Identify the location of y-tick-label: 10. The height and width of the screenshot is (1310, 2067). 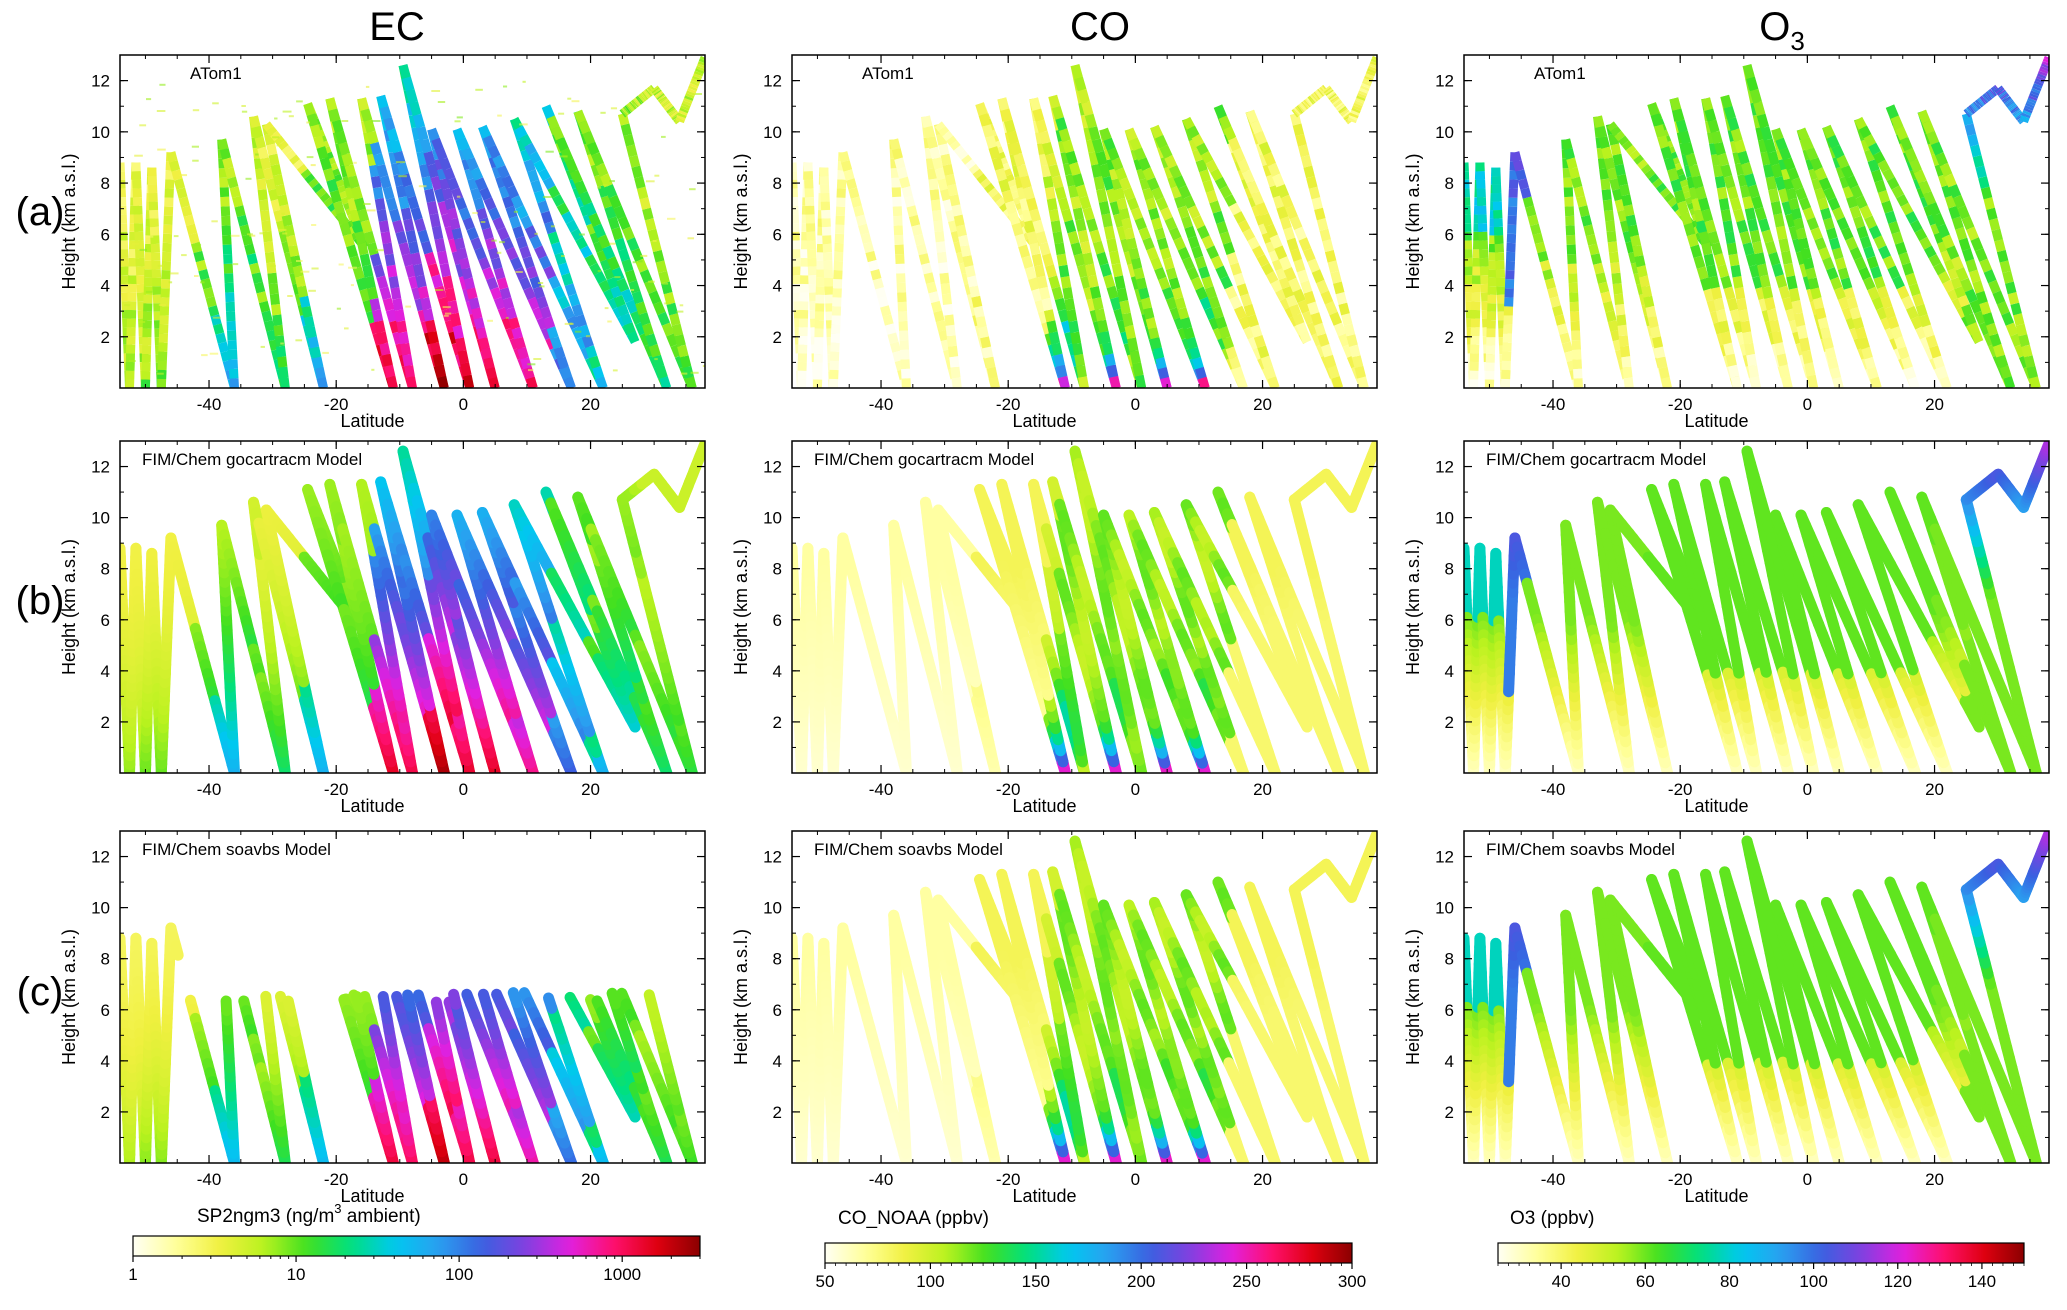
(100, 132).